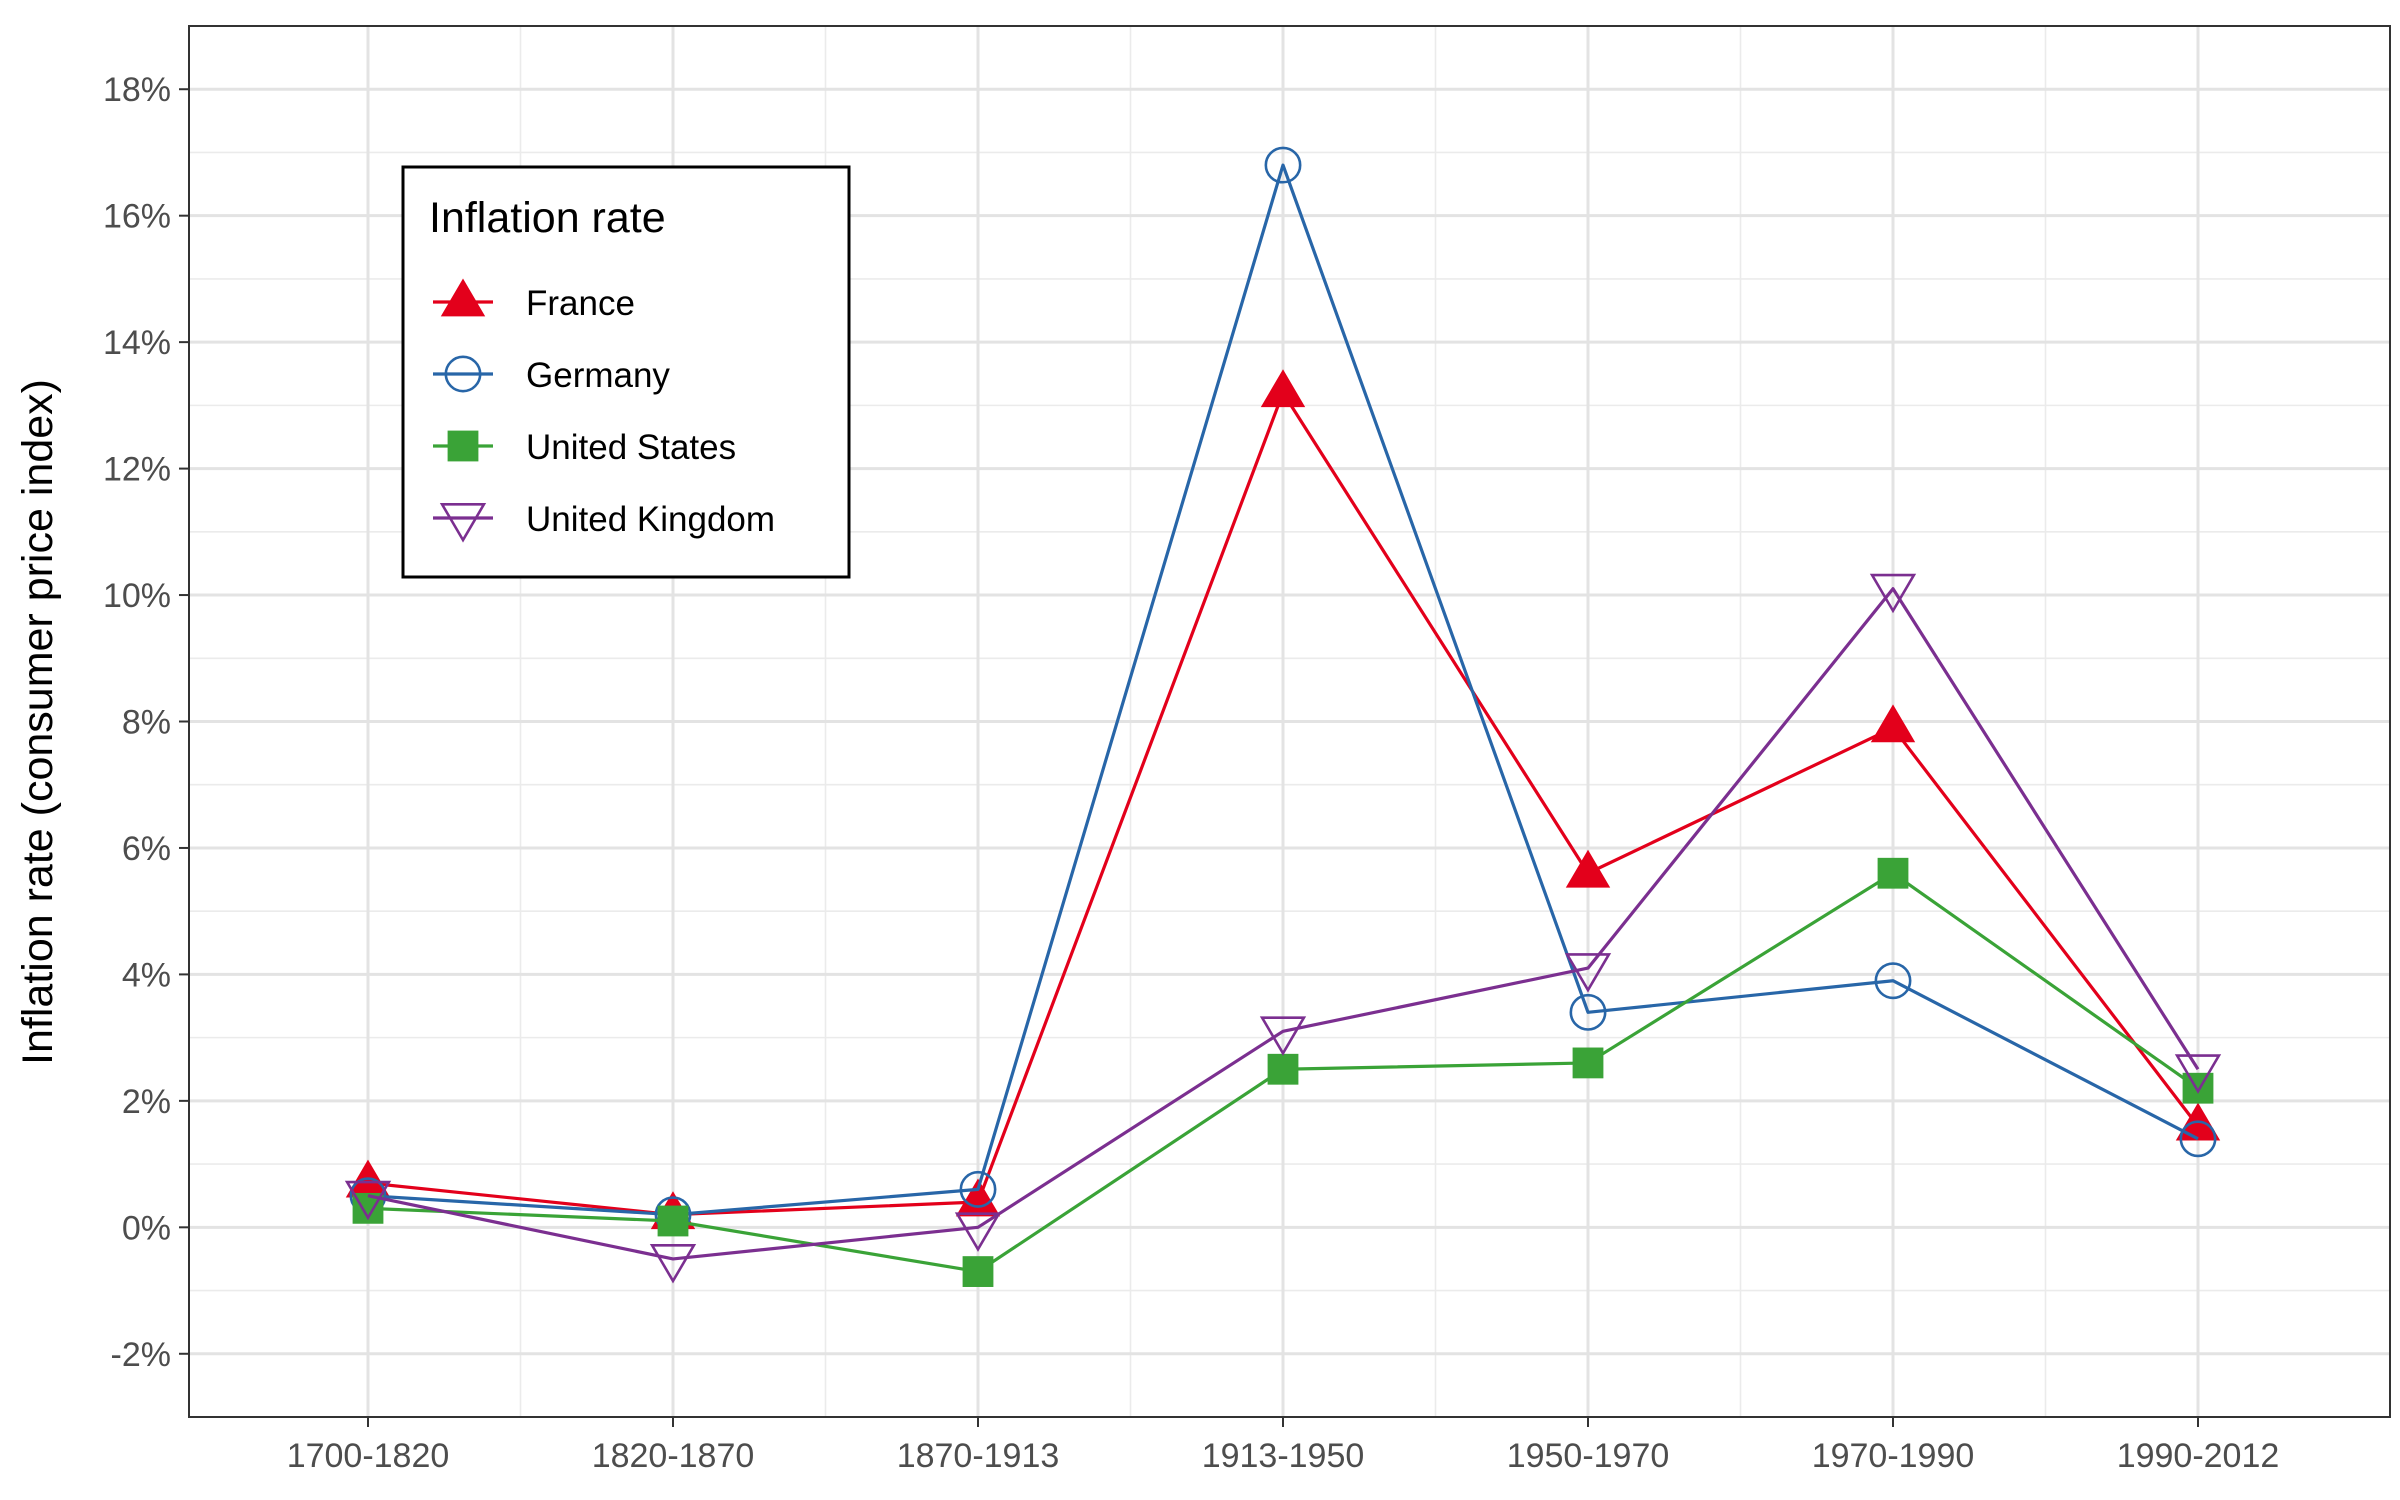  I want to click on x-tick-label: 1950-1970, so click(1588, 1456).